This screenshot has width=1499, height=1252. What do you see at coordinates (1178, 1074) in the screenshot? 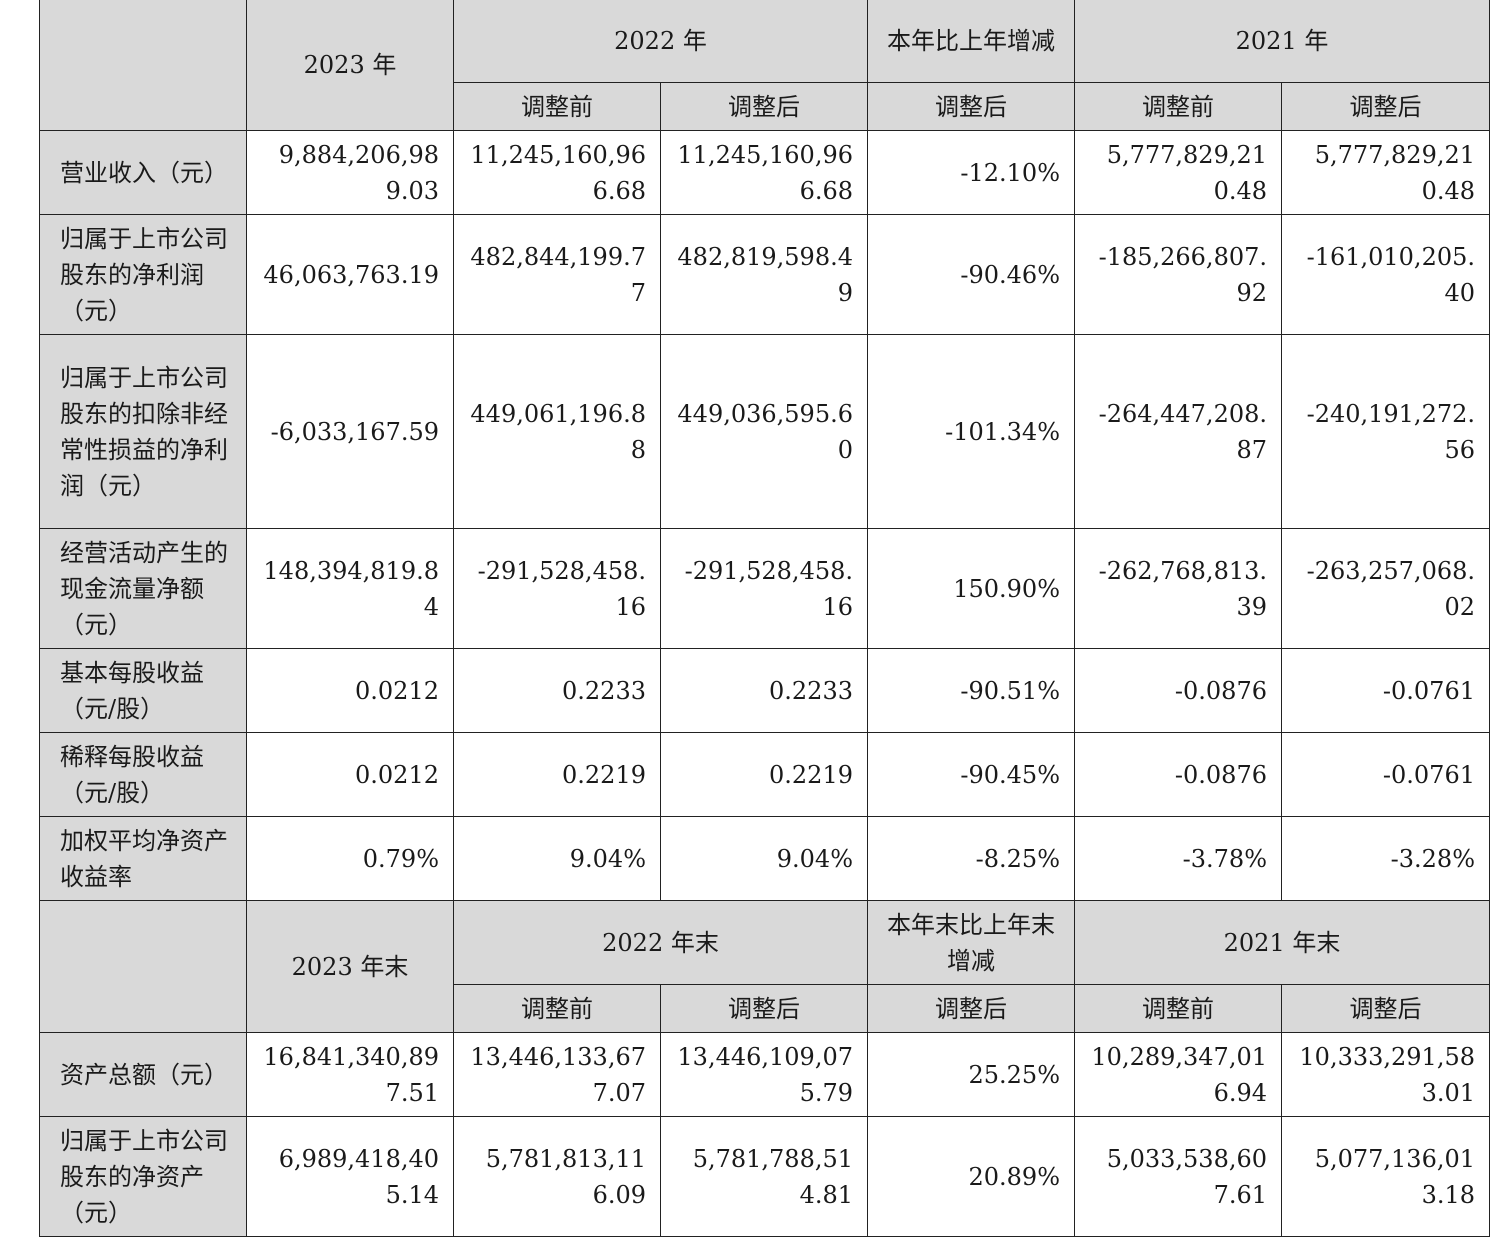
I see `value-2021-before: 10,289,347,016.94` at bounding box center [1178, 1074].